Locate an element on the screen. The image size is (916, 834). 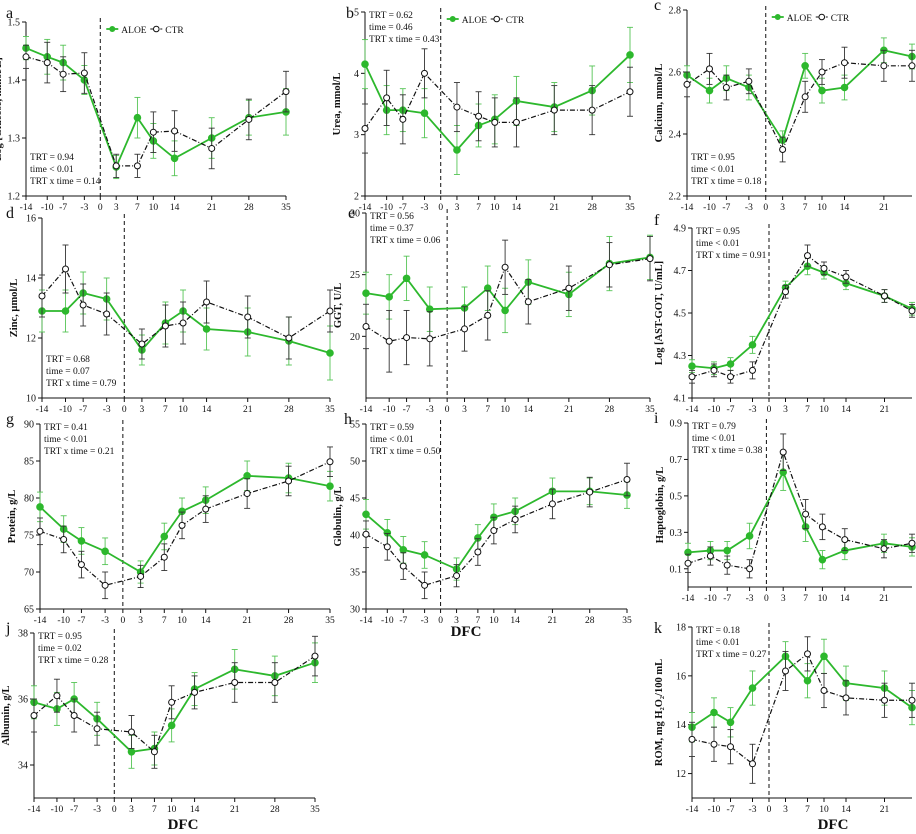
stats-line: TRT x time = 0.14 is located at coordinates (65, 182).